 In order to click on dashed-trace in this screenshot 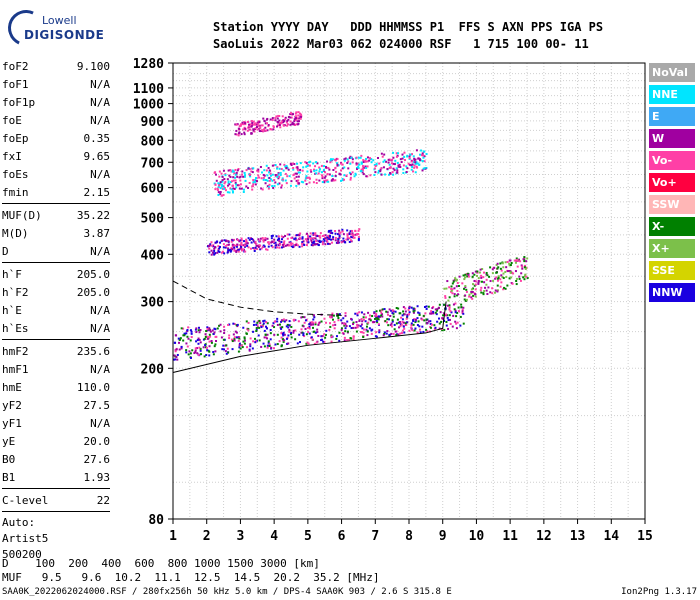, I will do `click(257, 298)`.